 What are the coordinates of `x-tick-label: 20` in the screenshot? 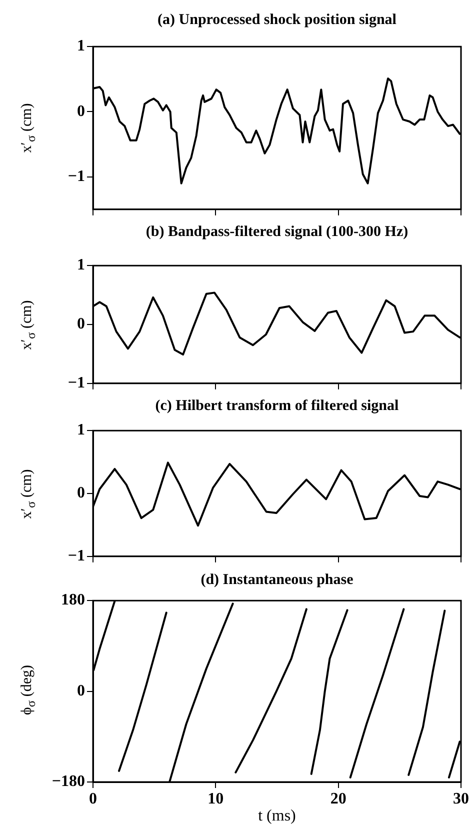 It's located at (338, 799).